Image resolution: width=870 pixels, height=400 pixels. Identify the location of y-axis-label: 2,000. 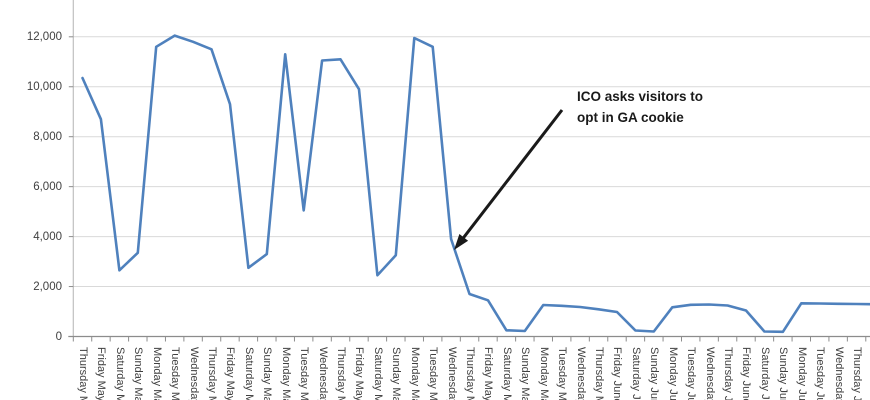
(47, 286).